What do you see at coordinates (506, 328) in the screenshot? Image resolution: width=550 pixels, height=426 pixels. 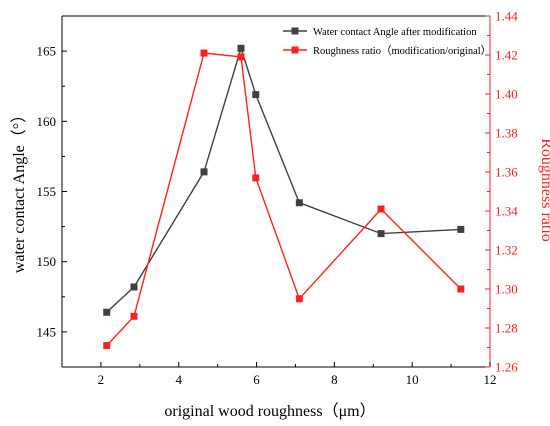 I see `y-right-tick-label: 1.28` at bounding box center [506, 328].